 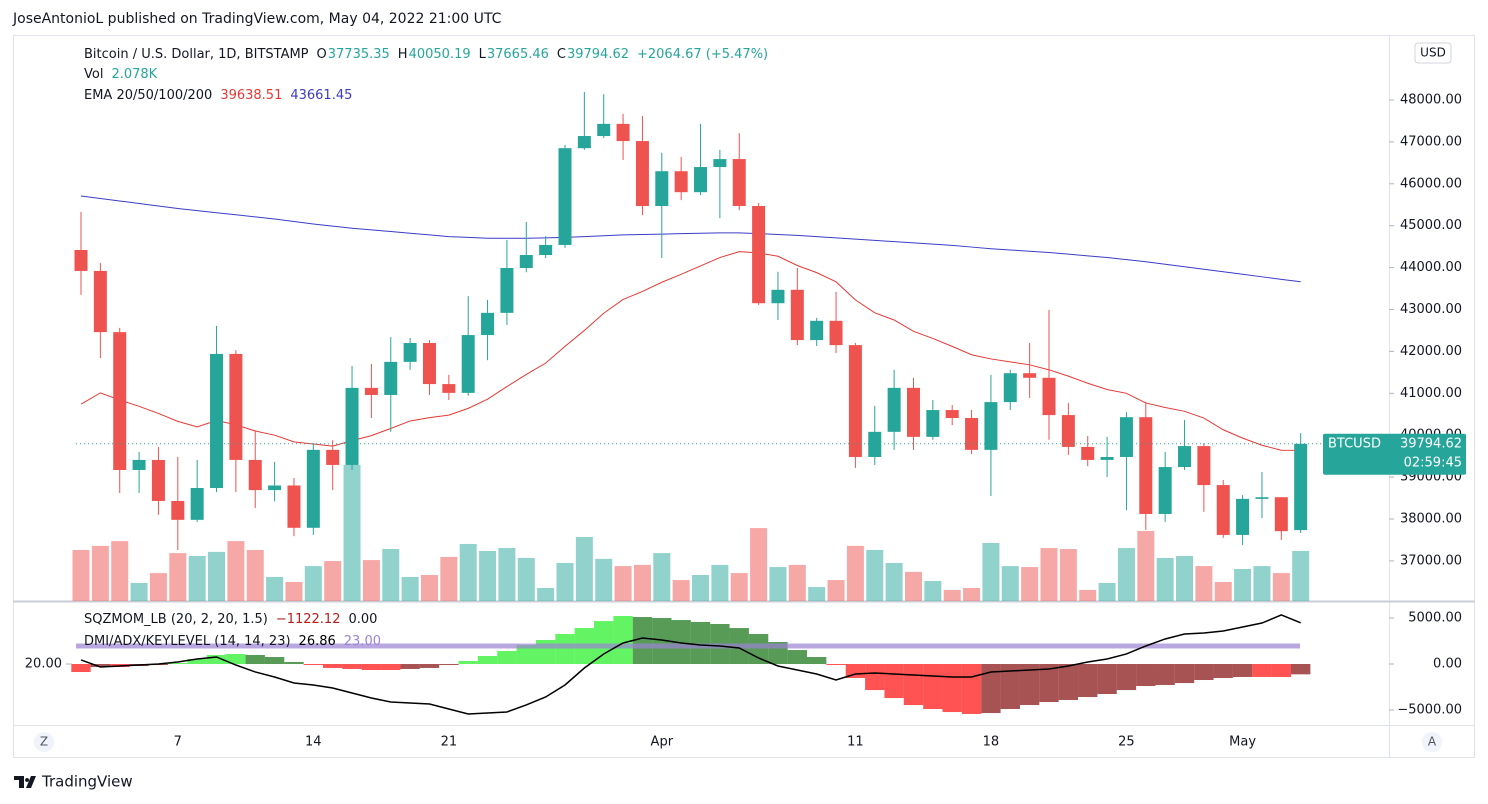 I want to click on ohlc-value: 37665.46, so click(x=518, y=54).